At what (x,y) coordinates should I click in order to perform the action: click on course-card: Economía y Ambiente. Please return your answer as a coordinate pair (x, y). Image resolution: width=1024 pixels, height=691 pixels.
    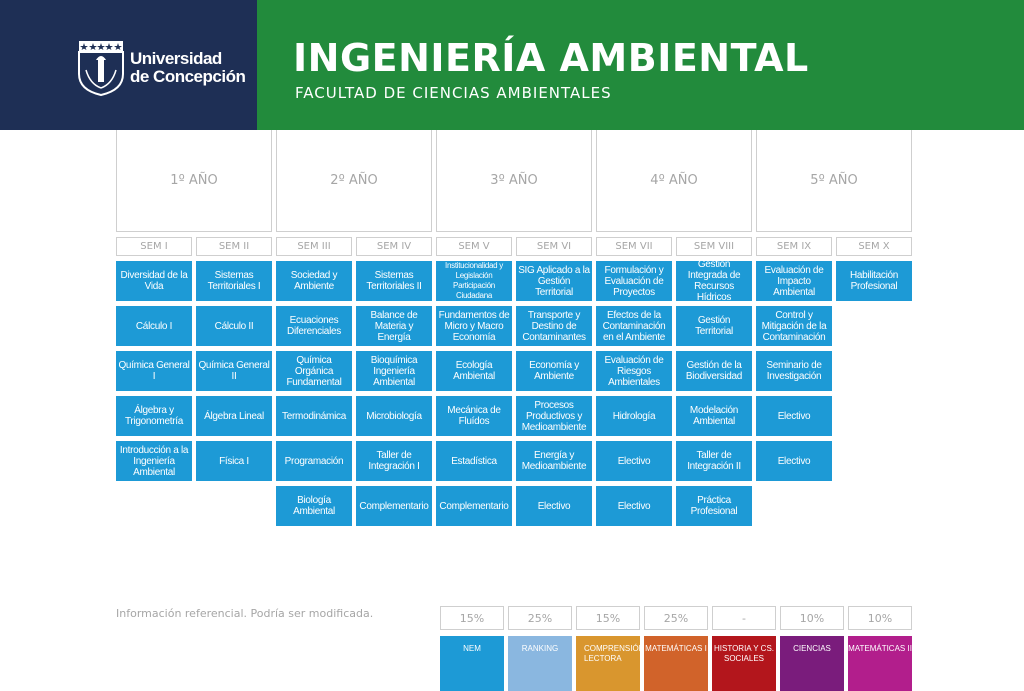
    Looking at the image, I should click on (554, 371).